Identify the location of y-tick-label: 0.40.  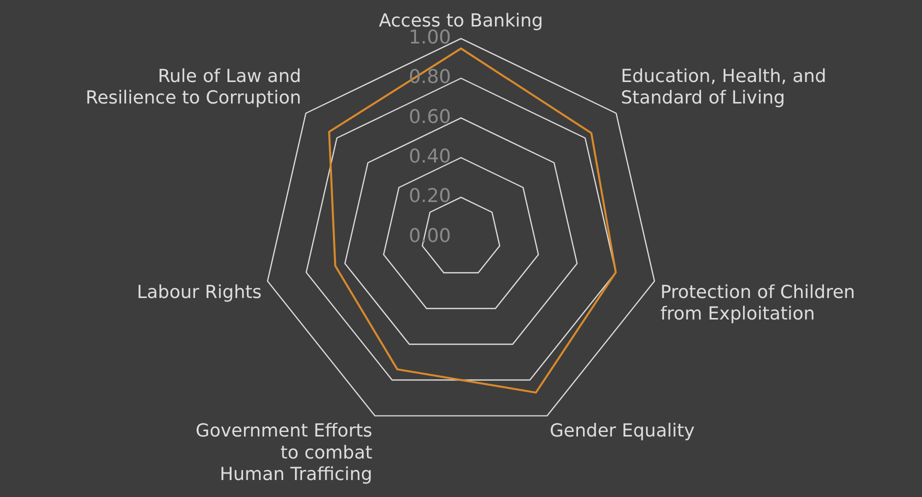
(429, 157).